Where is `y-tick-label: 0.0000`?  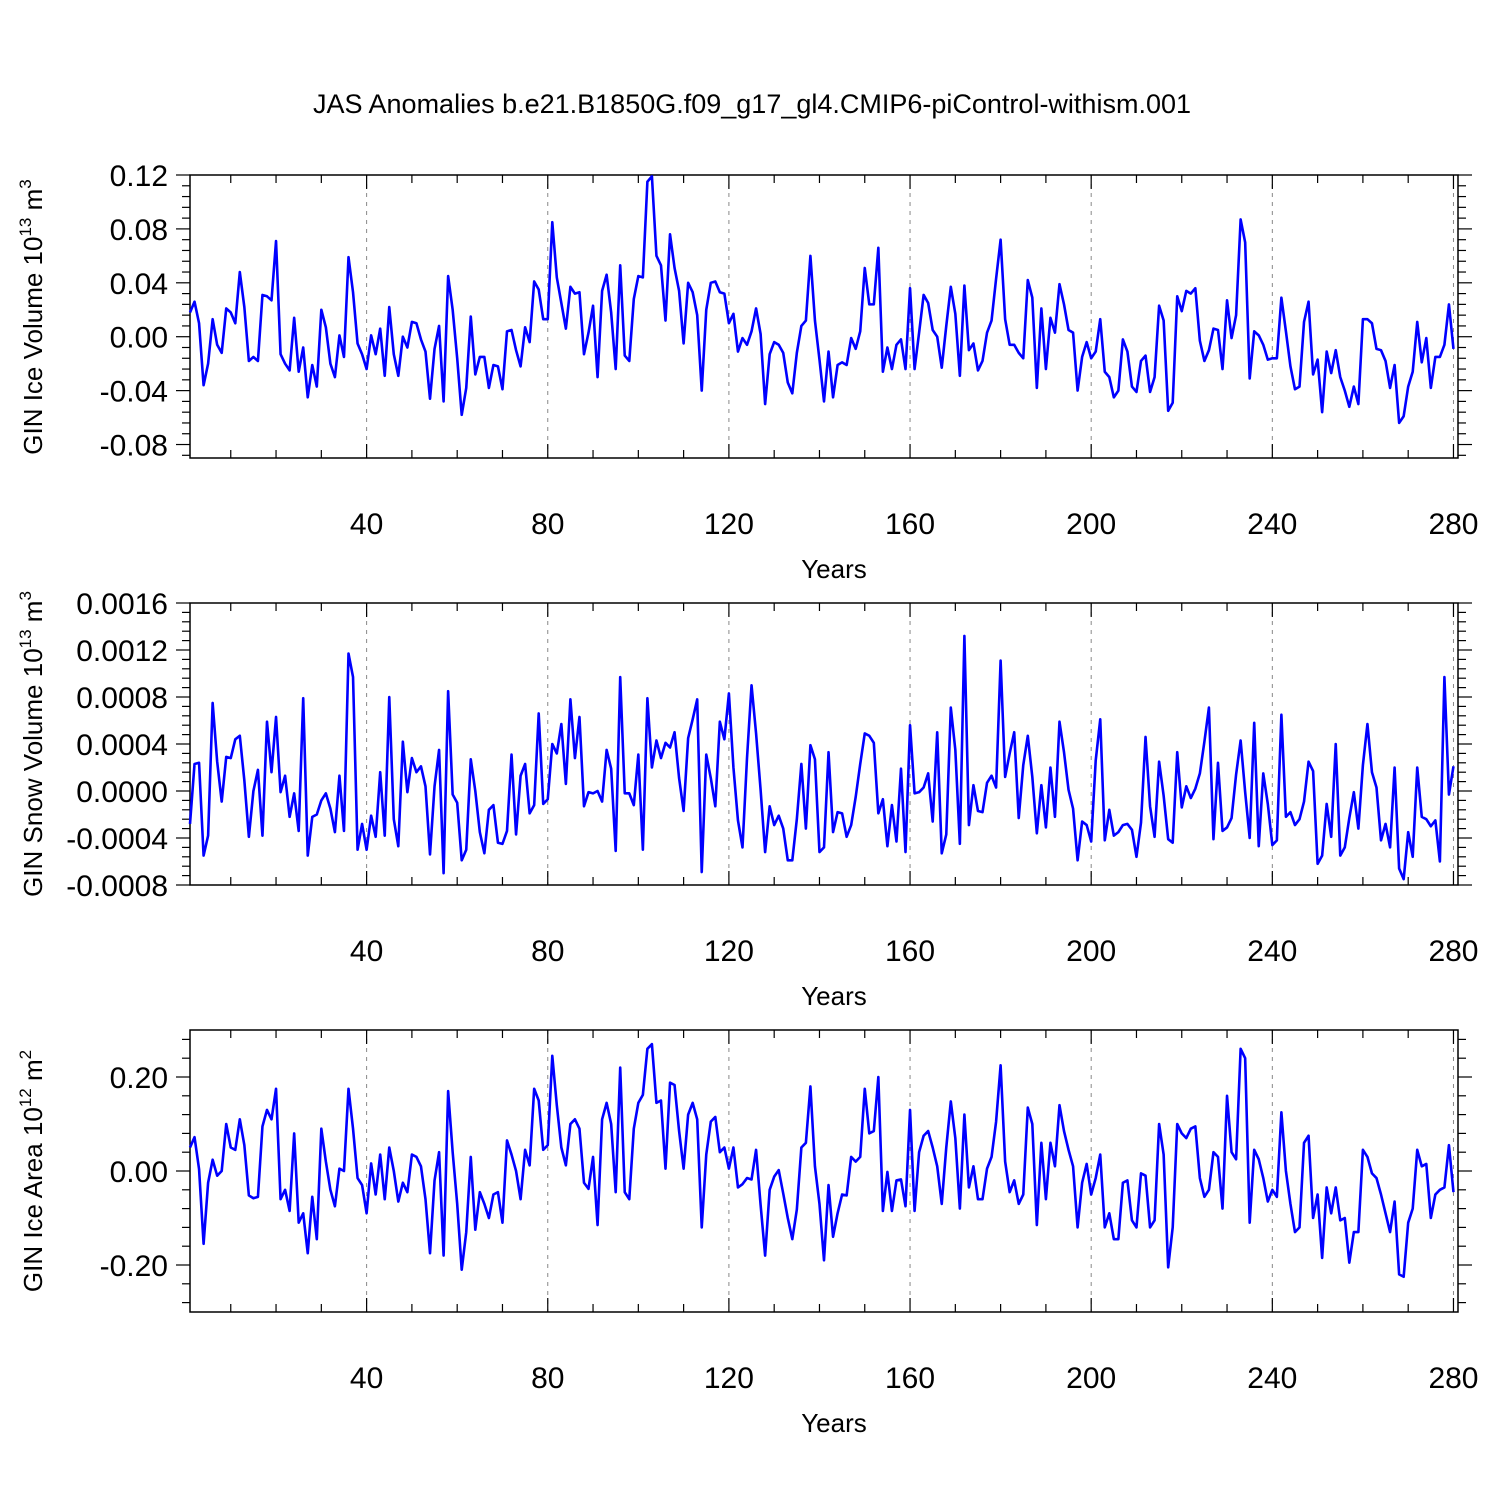
y-tick-label: 0.0000 is located at coordinates (122, 792).